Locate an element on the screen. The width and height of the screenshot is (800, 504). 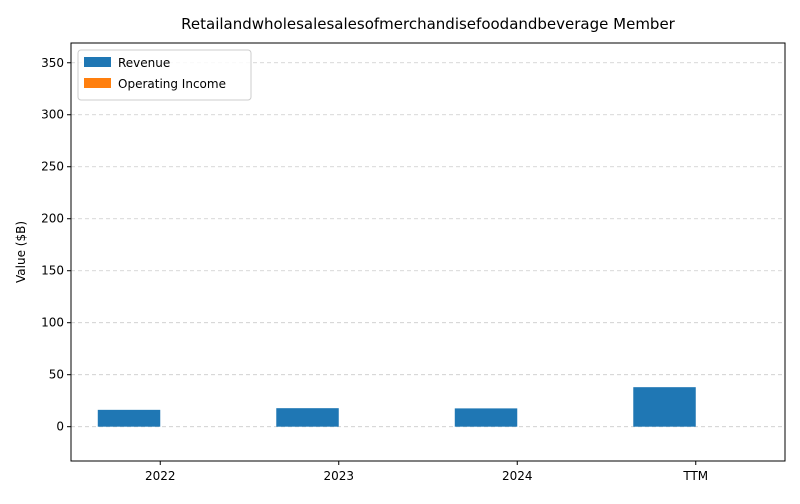
y-tick-label: 350 is located at coordinates (52, 63).